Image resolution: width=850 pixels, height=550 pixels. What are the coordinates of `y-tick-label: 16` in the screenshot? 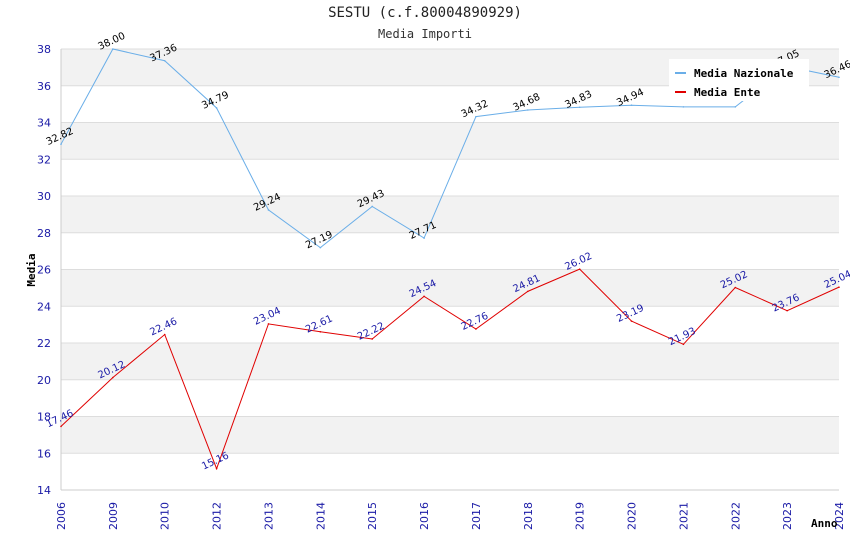 It's located at (44, 453).